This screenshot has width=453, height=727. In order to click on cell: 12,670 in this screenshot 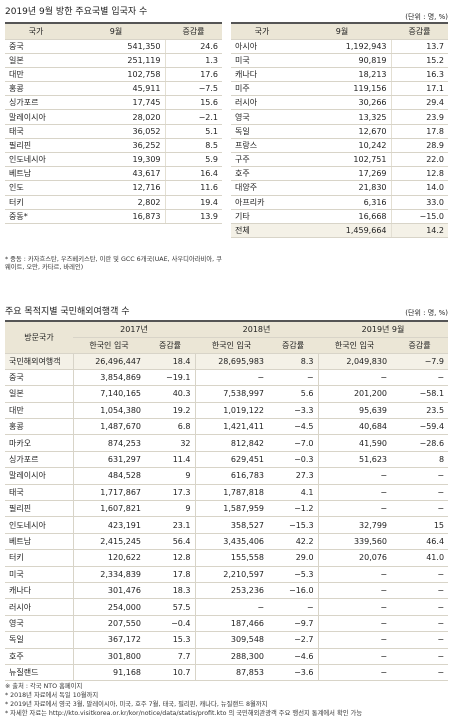, I will do `click(342, 131)`.